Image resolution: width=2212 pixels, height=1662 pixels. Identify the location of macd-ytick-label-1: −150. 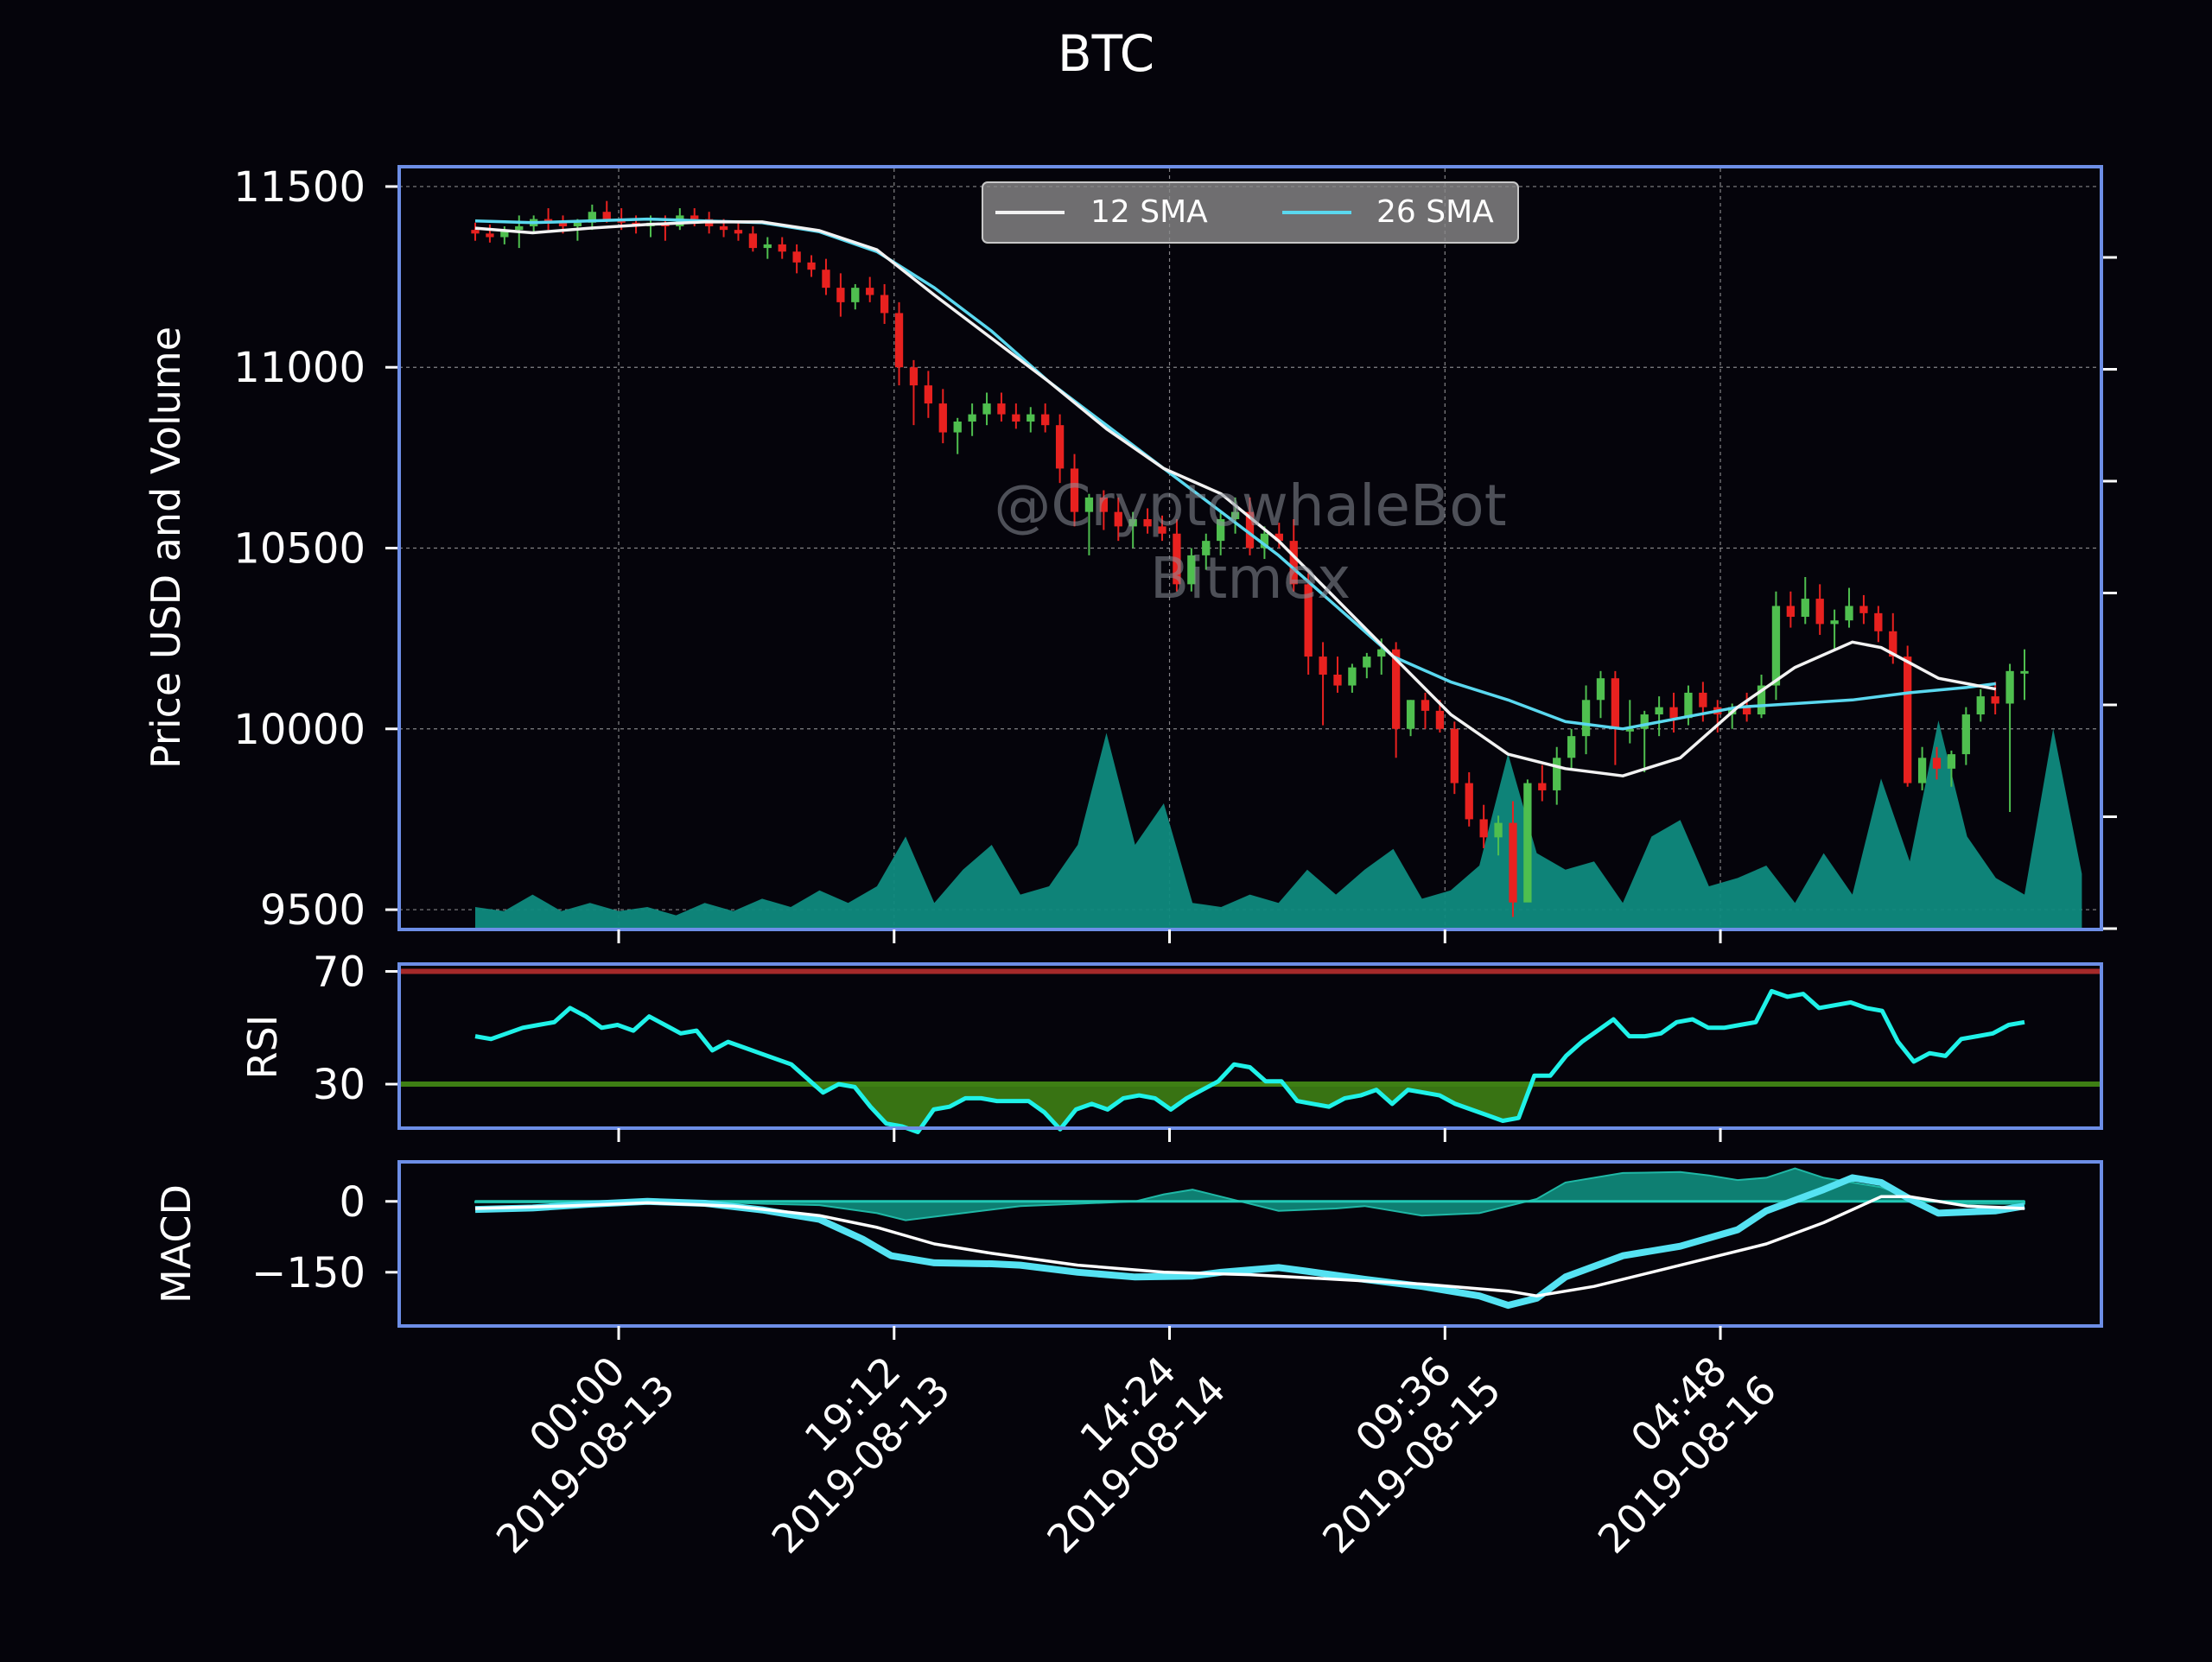
(308, 1273).